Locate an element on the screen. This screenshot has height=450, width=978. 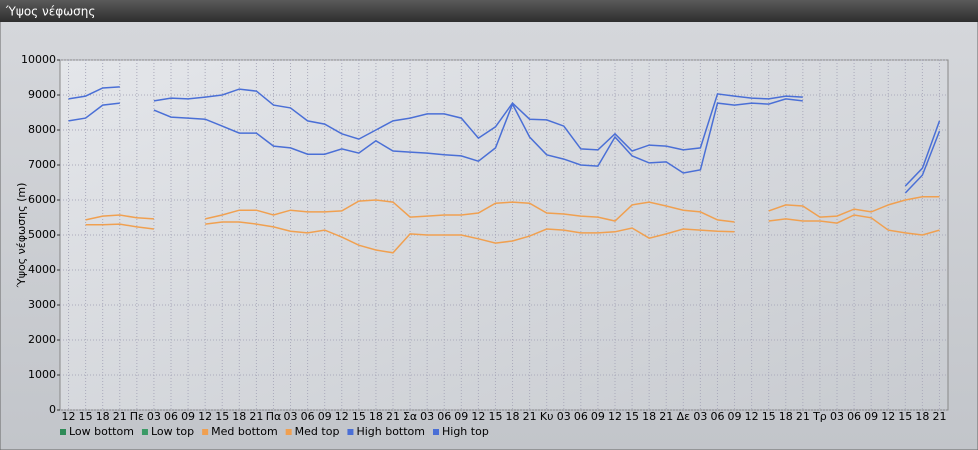
y-tick-label: 1000 is located at coordinates (42, 374).